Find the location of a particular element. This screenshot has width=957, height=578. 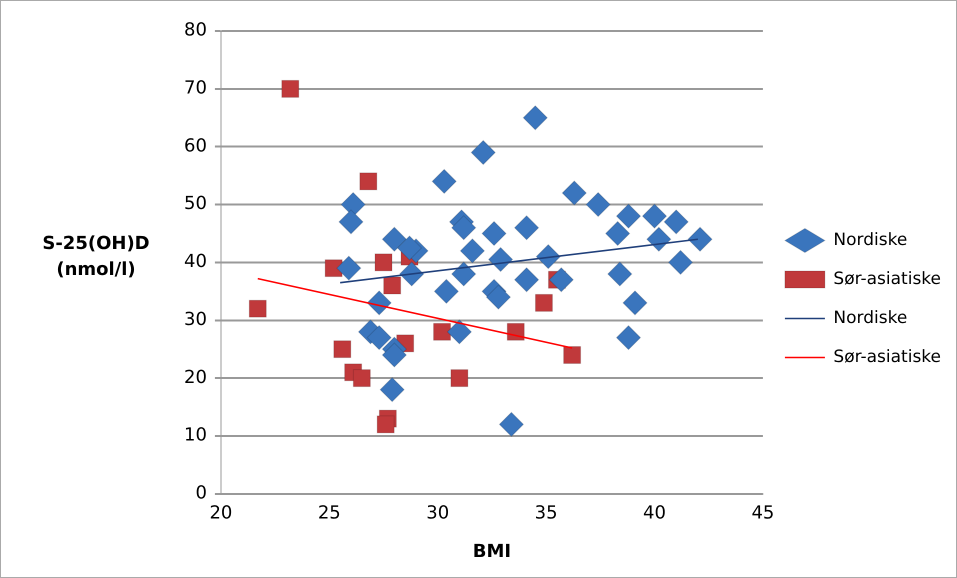

x-tick-label: 35 is located at coordinates (546, 513).